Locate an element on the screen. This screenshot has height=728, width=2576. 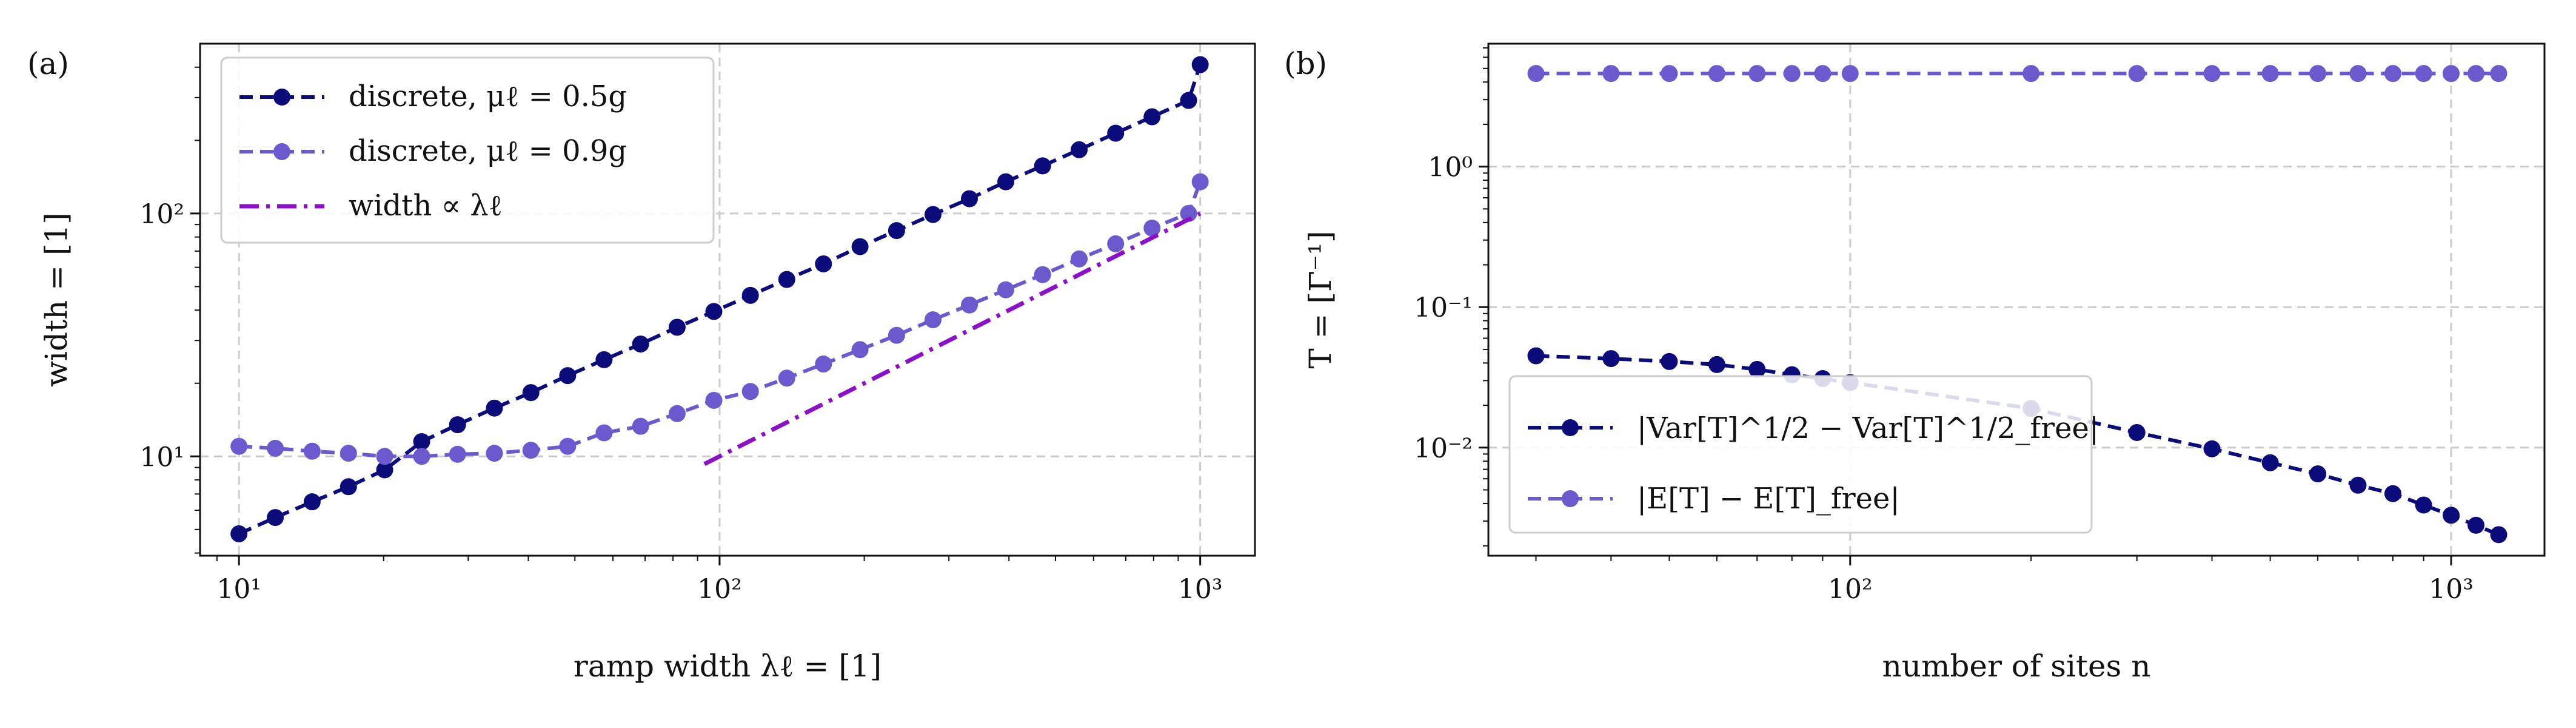
x-tick-label: 10² is located at coordinates (719, 589).